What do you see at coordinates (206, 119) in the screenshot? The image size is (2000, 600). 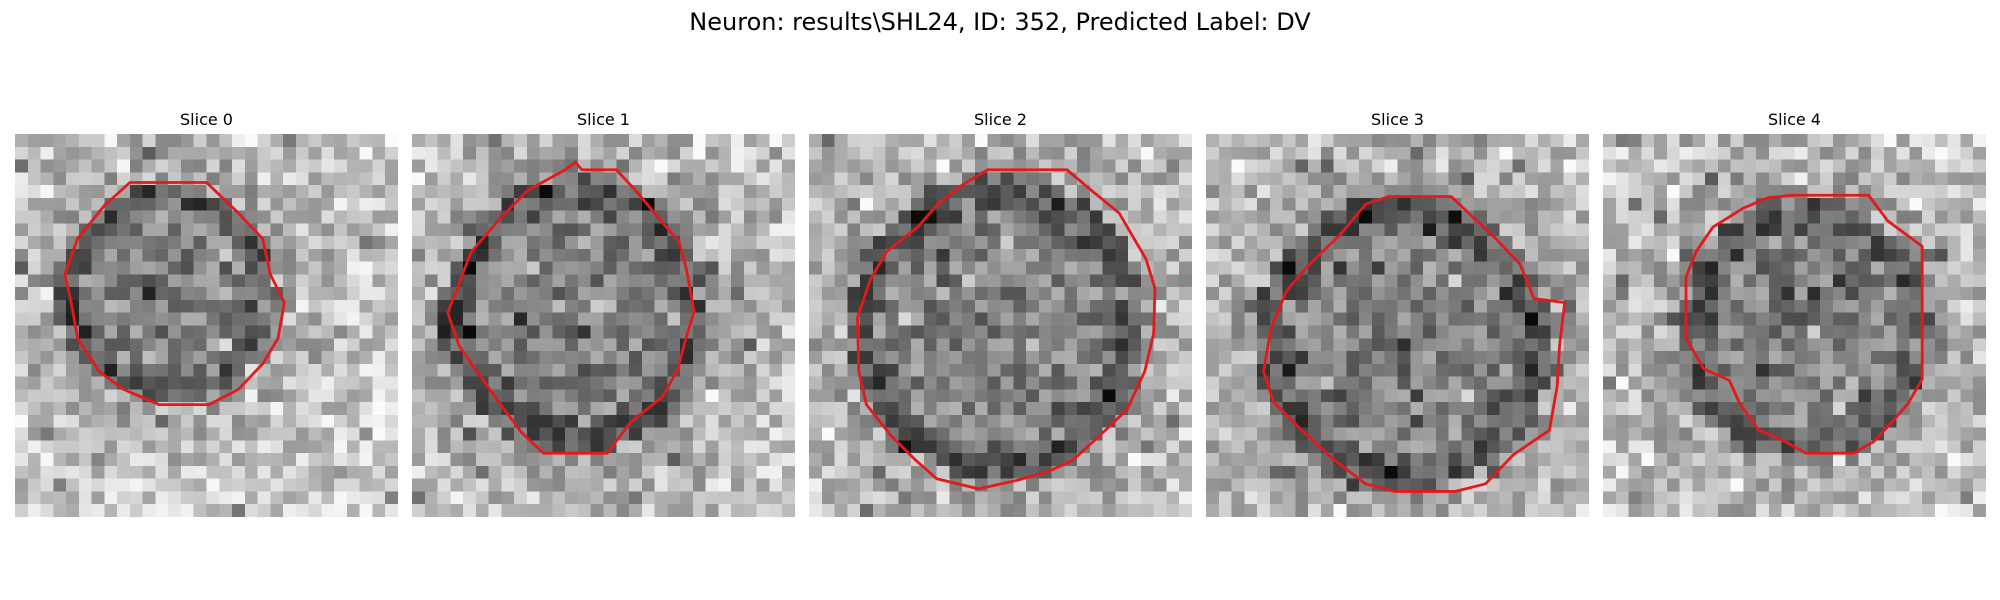 I see `slice-title: Slice 0` at bounding box center [206, 119].